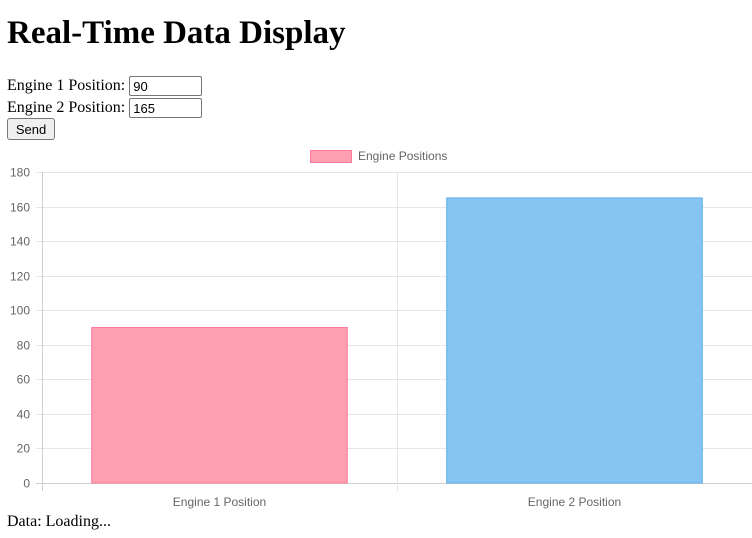 The image size is (752, 538). Describe the element at coordinates (24, 346) in the screenshot. I see `y-tick-label: 80` at that location.